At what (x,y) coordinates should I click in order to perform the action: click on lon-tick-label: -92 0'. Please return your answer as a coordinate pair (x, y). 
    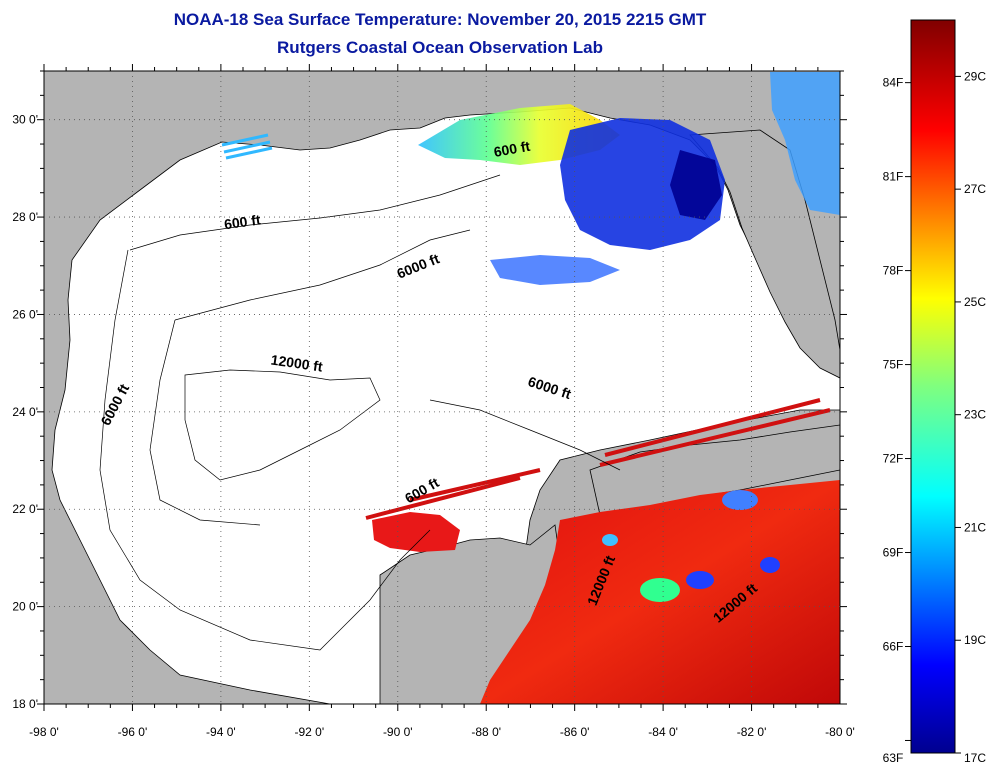
    Looking at the image, I should click on (310, 732).